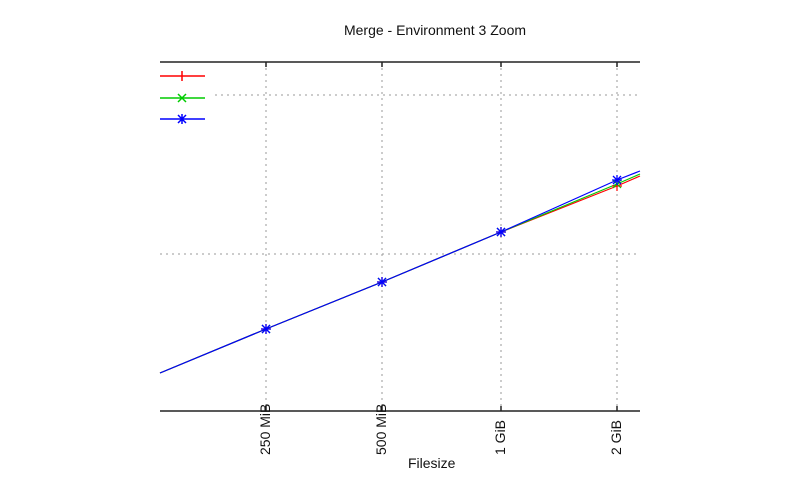 This screenshot has height=480, width=800. What do you see at coordinates (441, 254) in the screenshot?
I see `series-blue-markers` at bounding box center [441, 254].